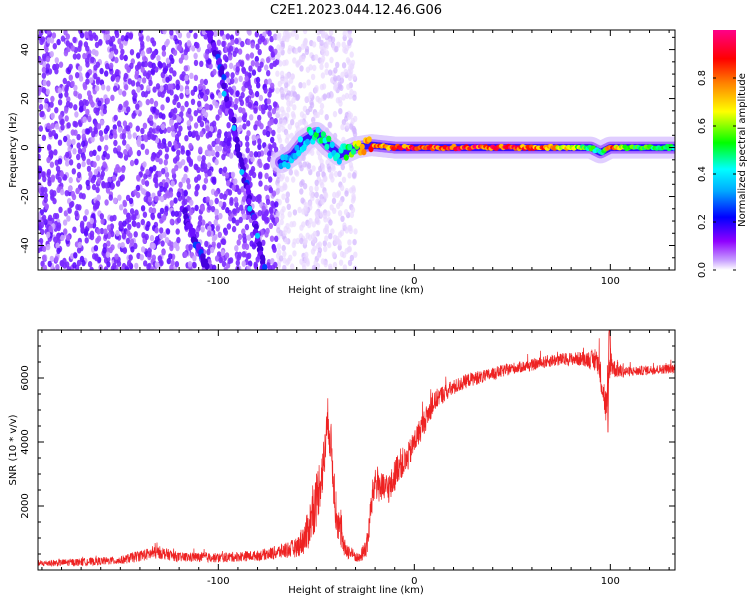 The width and height of the screenshot is (750, 600). What do you see at coordinates (702, 78) in the screenshot?
I see `colorbar-tick-label: 0.8` at bounding box center [702, 78].